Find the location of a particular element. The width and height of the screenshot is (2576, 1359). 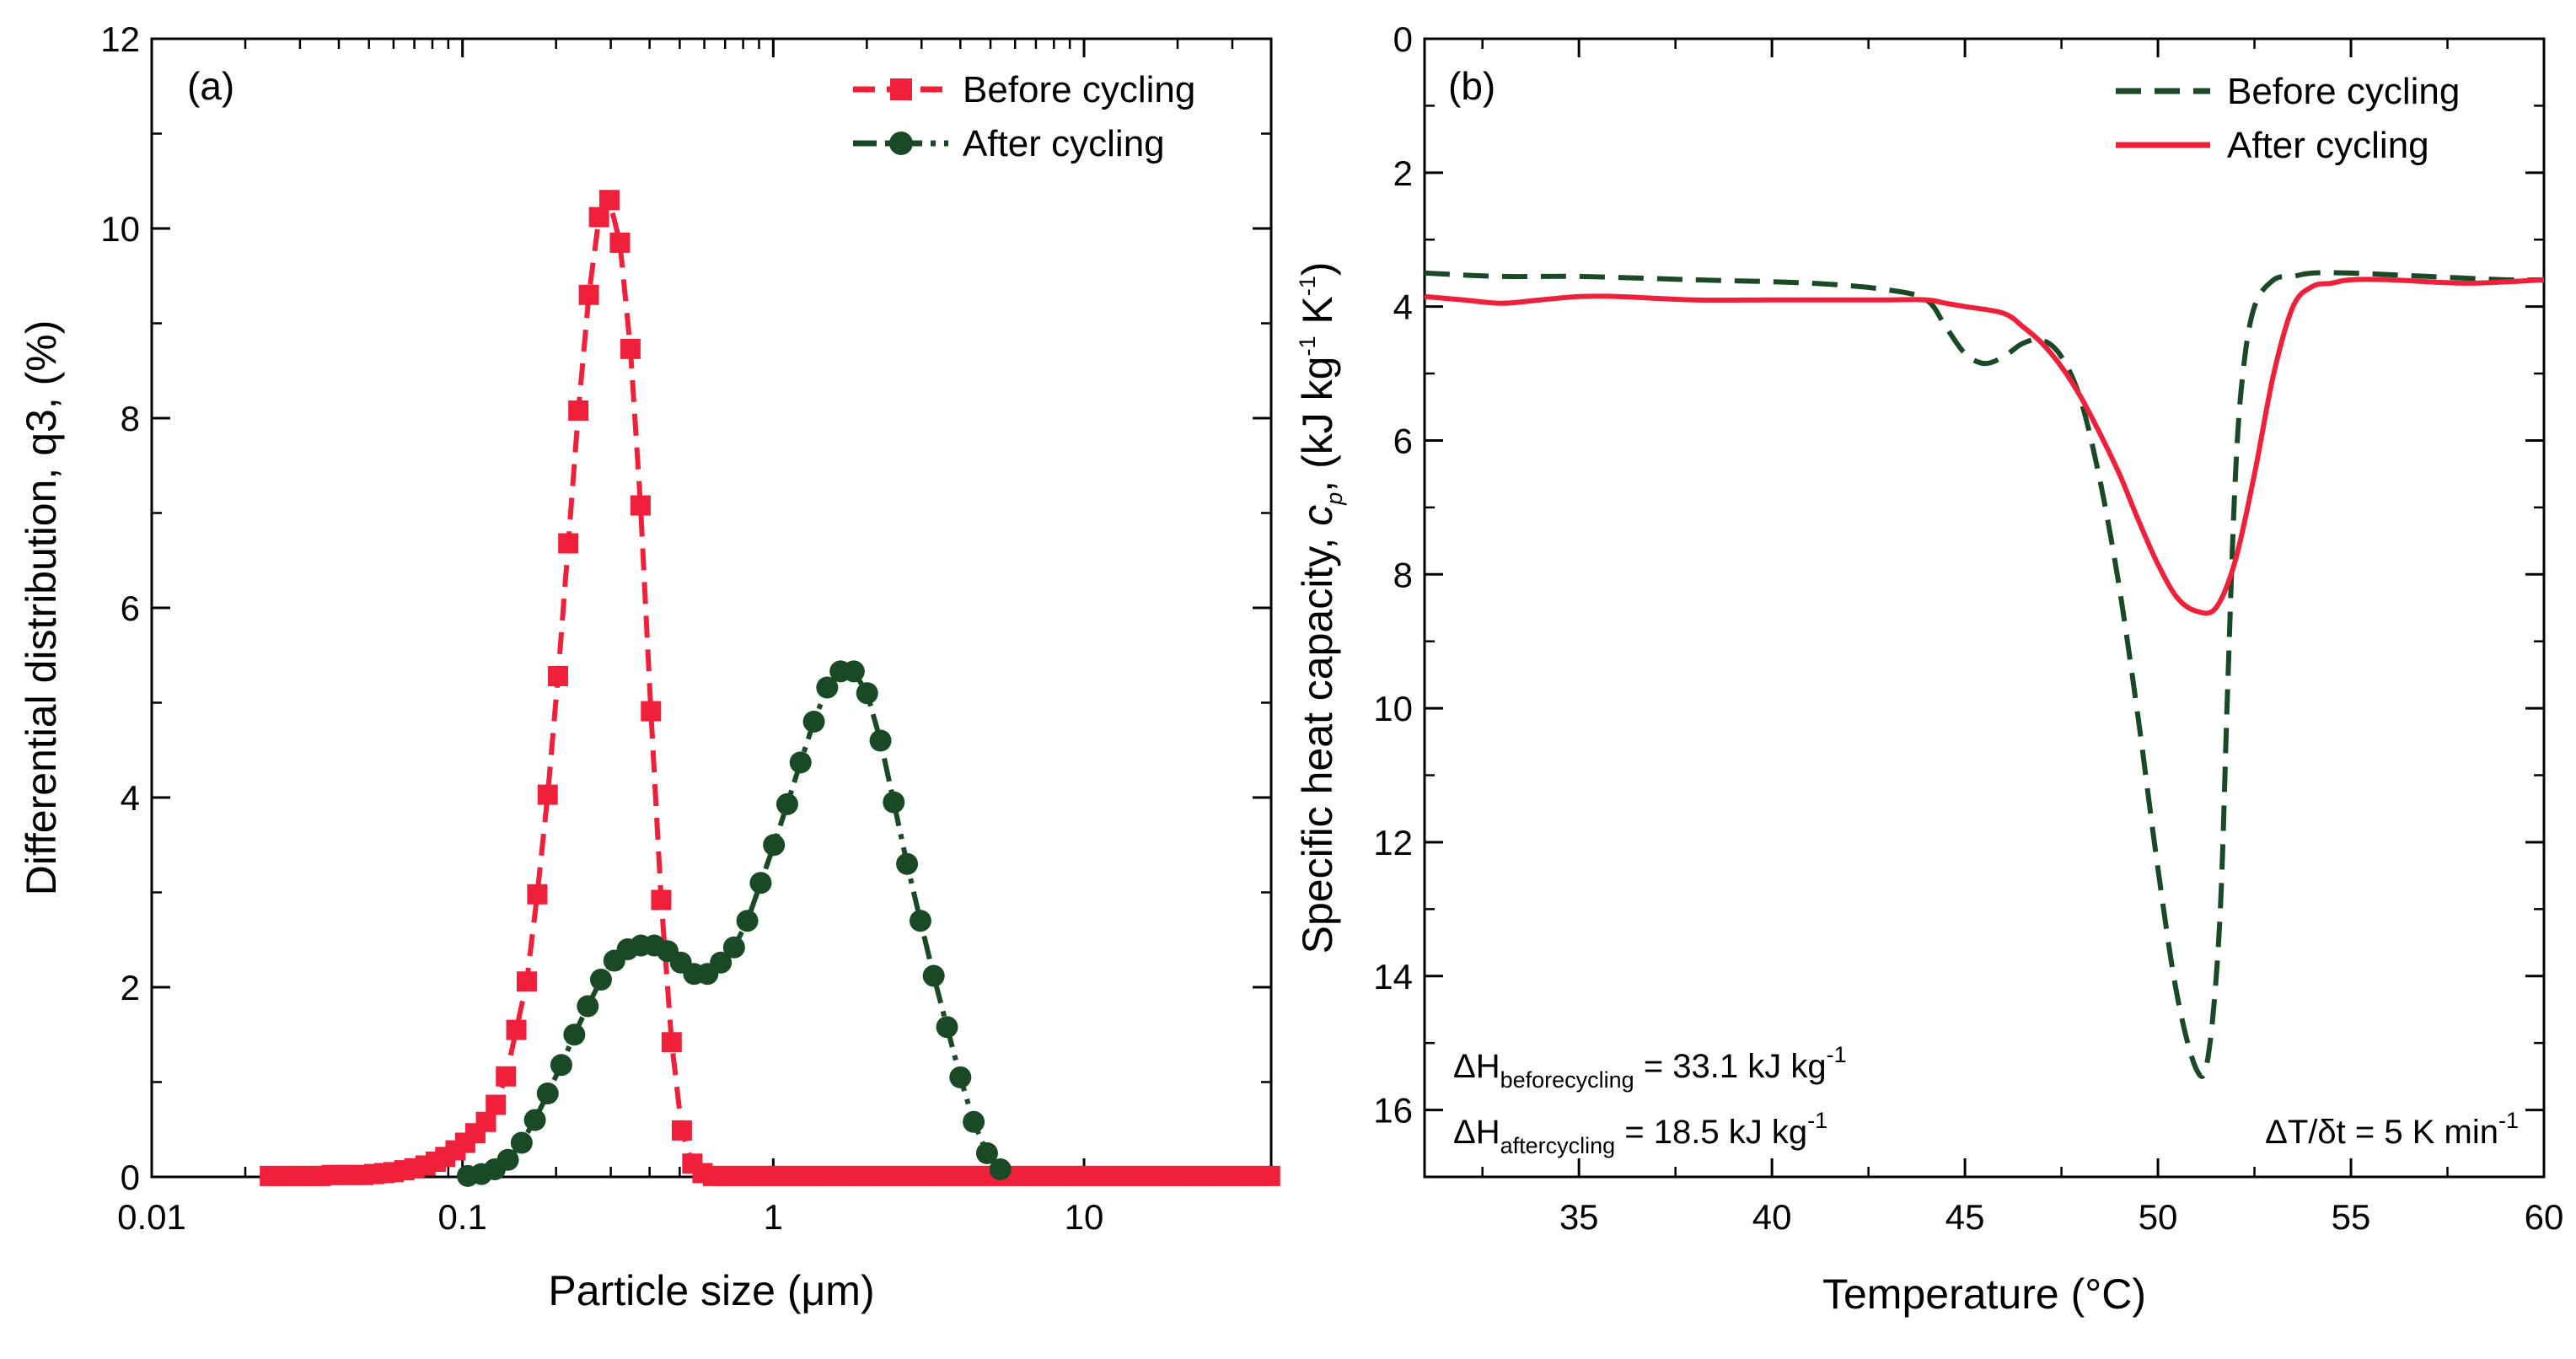

a-xtick-label-3: 10 is located at coordinates (1084, 1217).